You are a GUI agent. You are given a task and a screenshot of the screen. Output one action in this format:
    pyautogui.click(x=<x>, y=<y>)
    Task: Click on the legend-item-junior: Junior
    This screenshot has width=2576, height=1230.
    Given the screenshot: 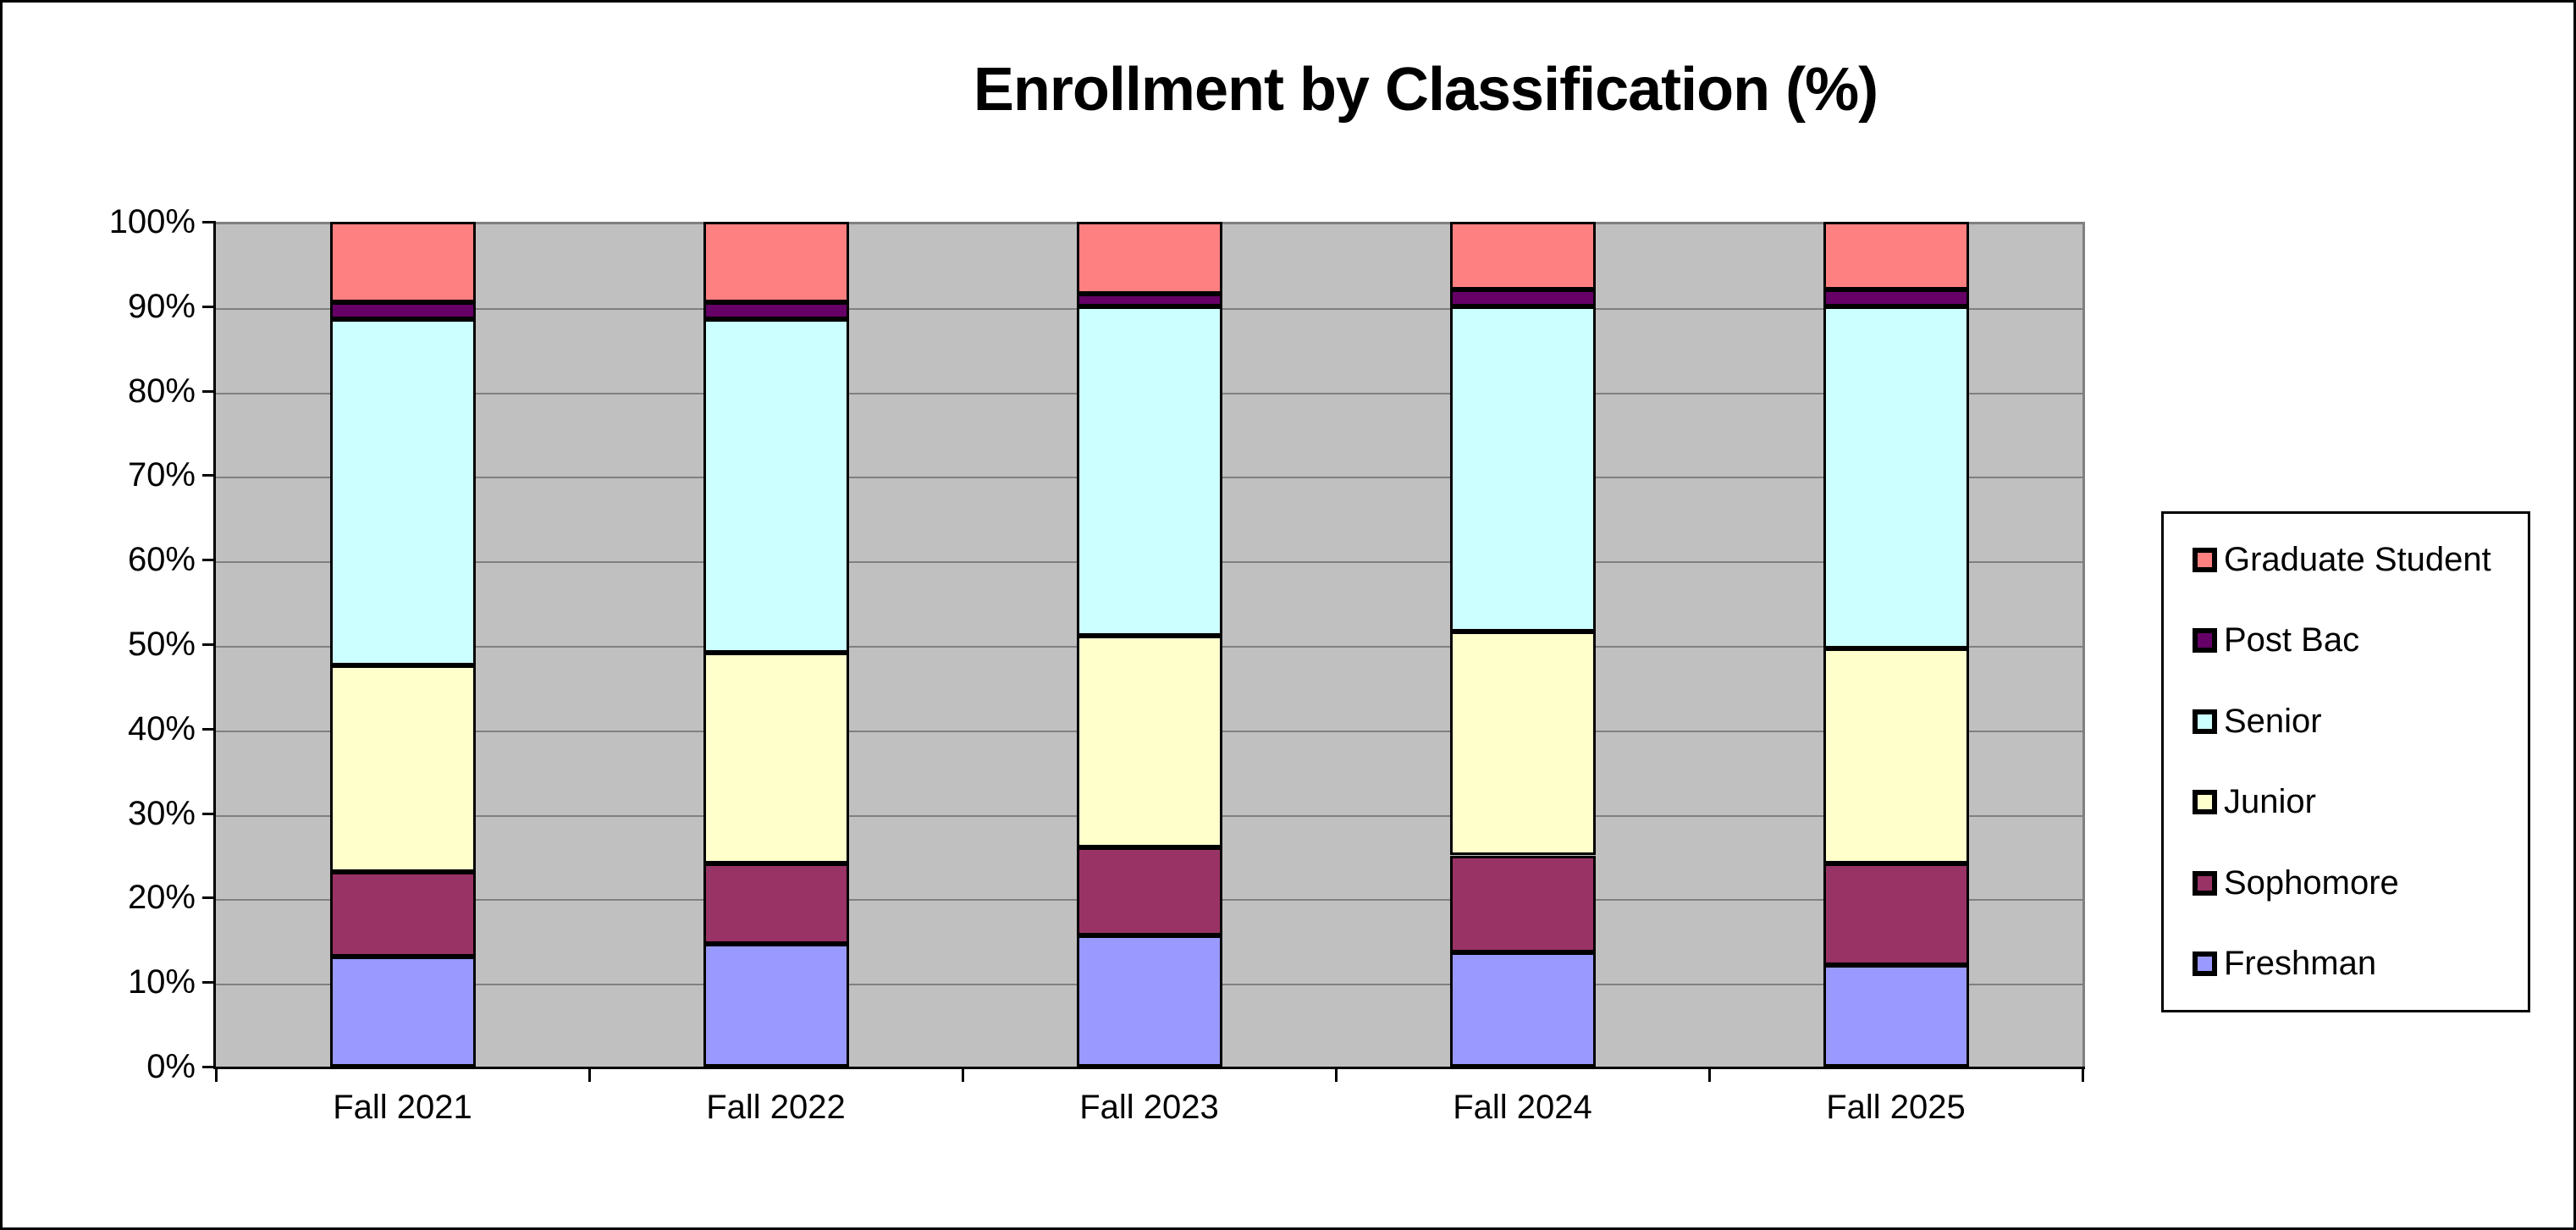 What is the action you would take?
    pyautogui.click(x=2356, y=802)
    